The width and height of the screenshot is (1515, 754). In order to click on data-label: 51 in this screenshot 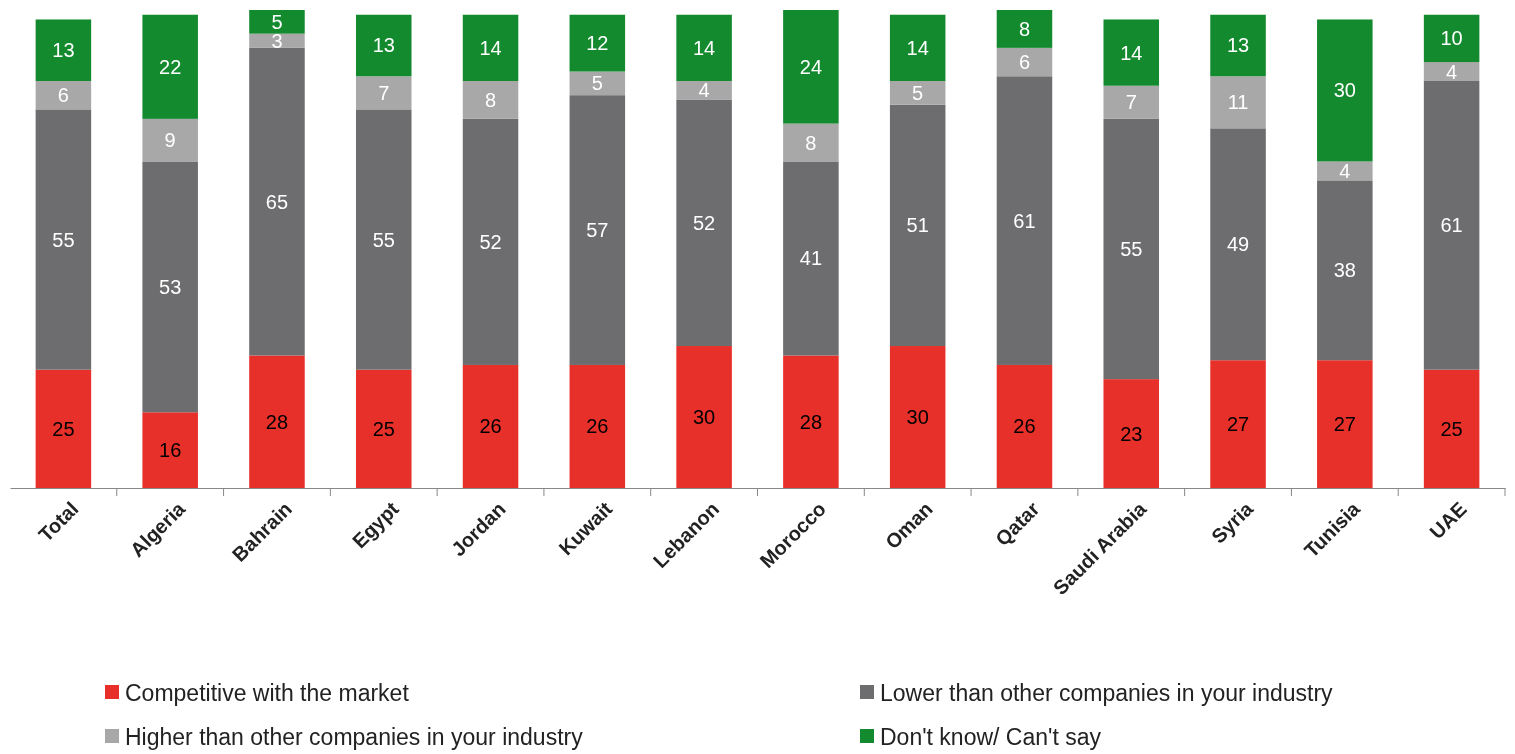, I will do `click(917, 225)`.